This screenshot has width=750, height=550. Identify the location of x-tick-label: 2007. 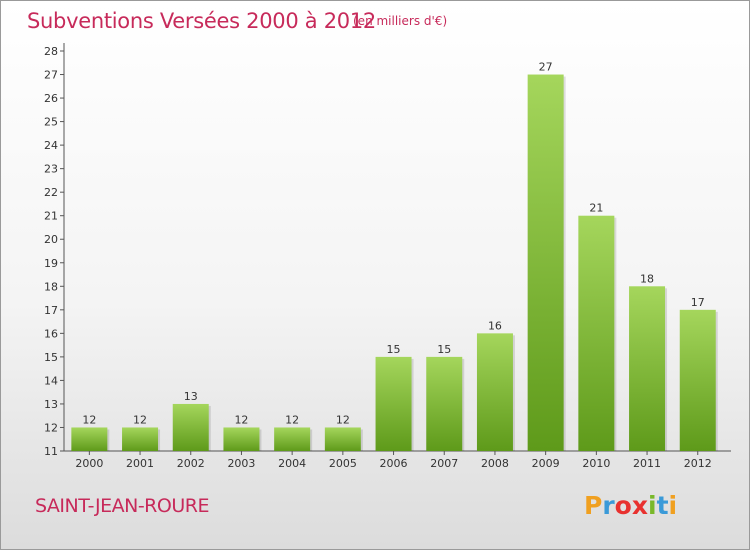
(444, 463).